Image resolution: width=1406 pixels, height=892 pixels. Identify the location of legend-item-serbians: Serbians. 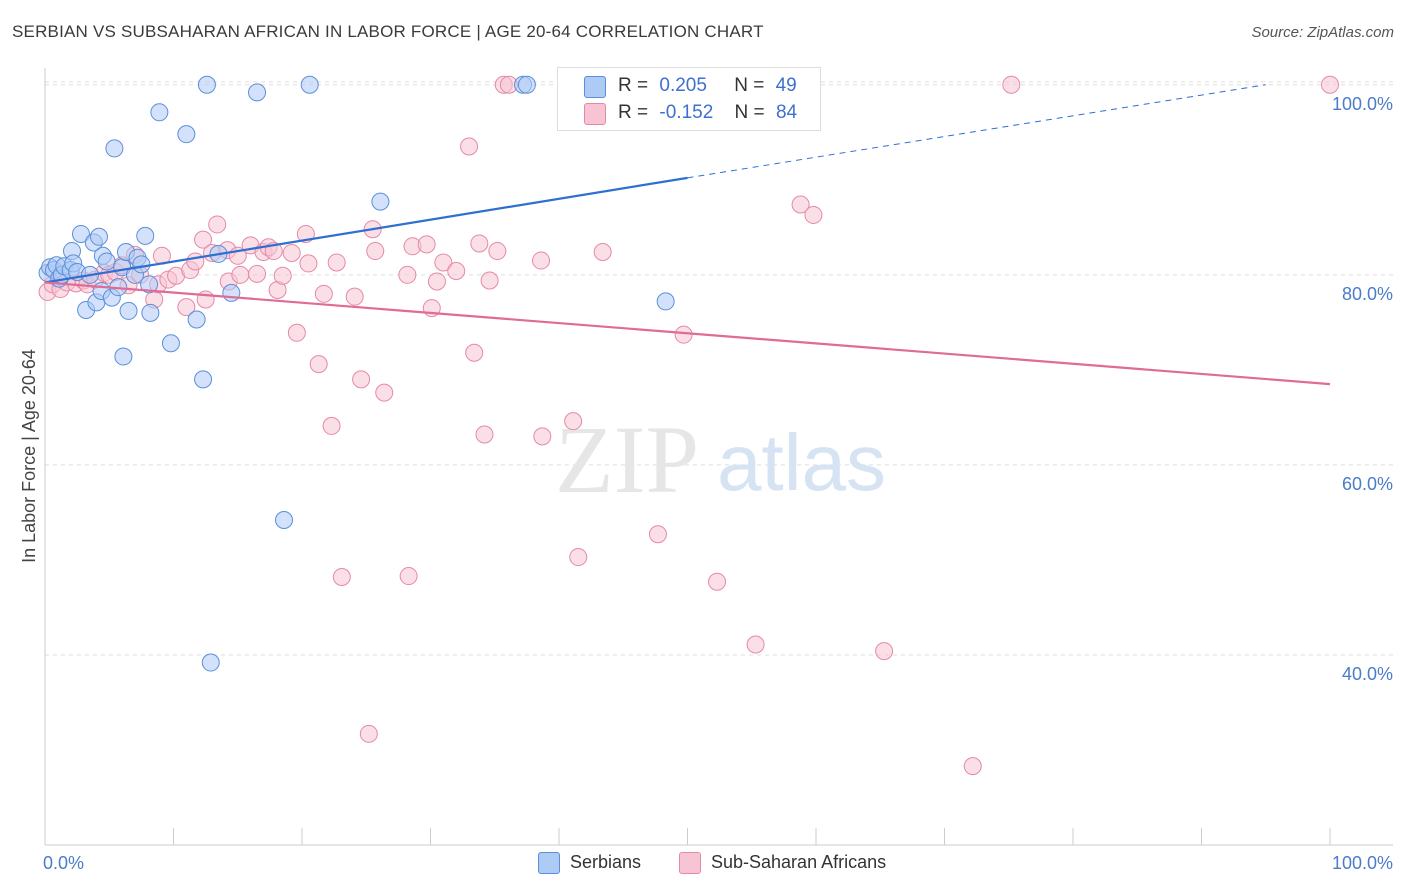
(590, 863).